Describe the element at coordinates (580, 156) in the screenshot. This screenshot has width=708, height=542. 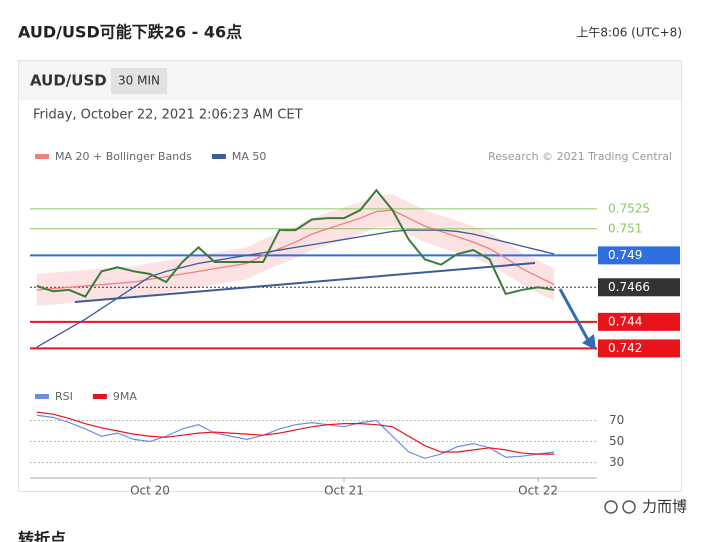
I see `credit: Research © 2021 Trading Central` at that location.